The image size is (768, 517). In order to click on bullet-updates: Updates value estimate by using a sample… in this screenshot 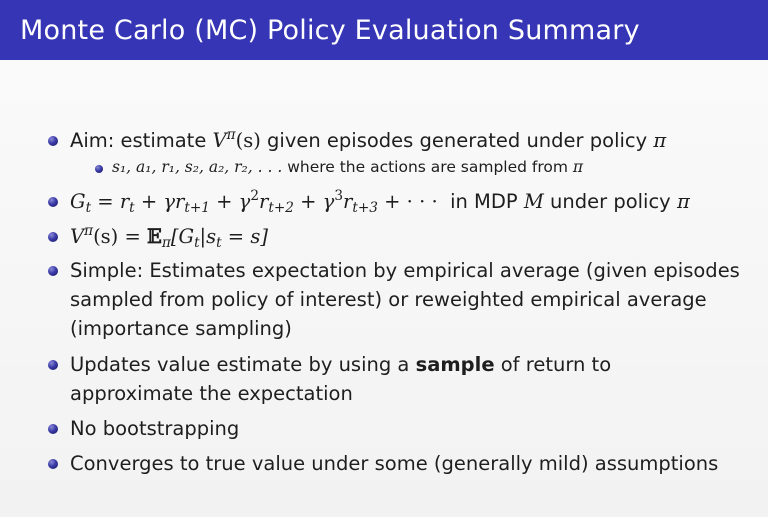, I will do `click(405, 379)`.